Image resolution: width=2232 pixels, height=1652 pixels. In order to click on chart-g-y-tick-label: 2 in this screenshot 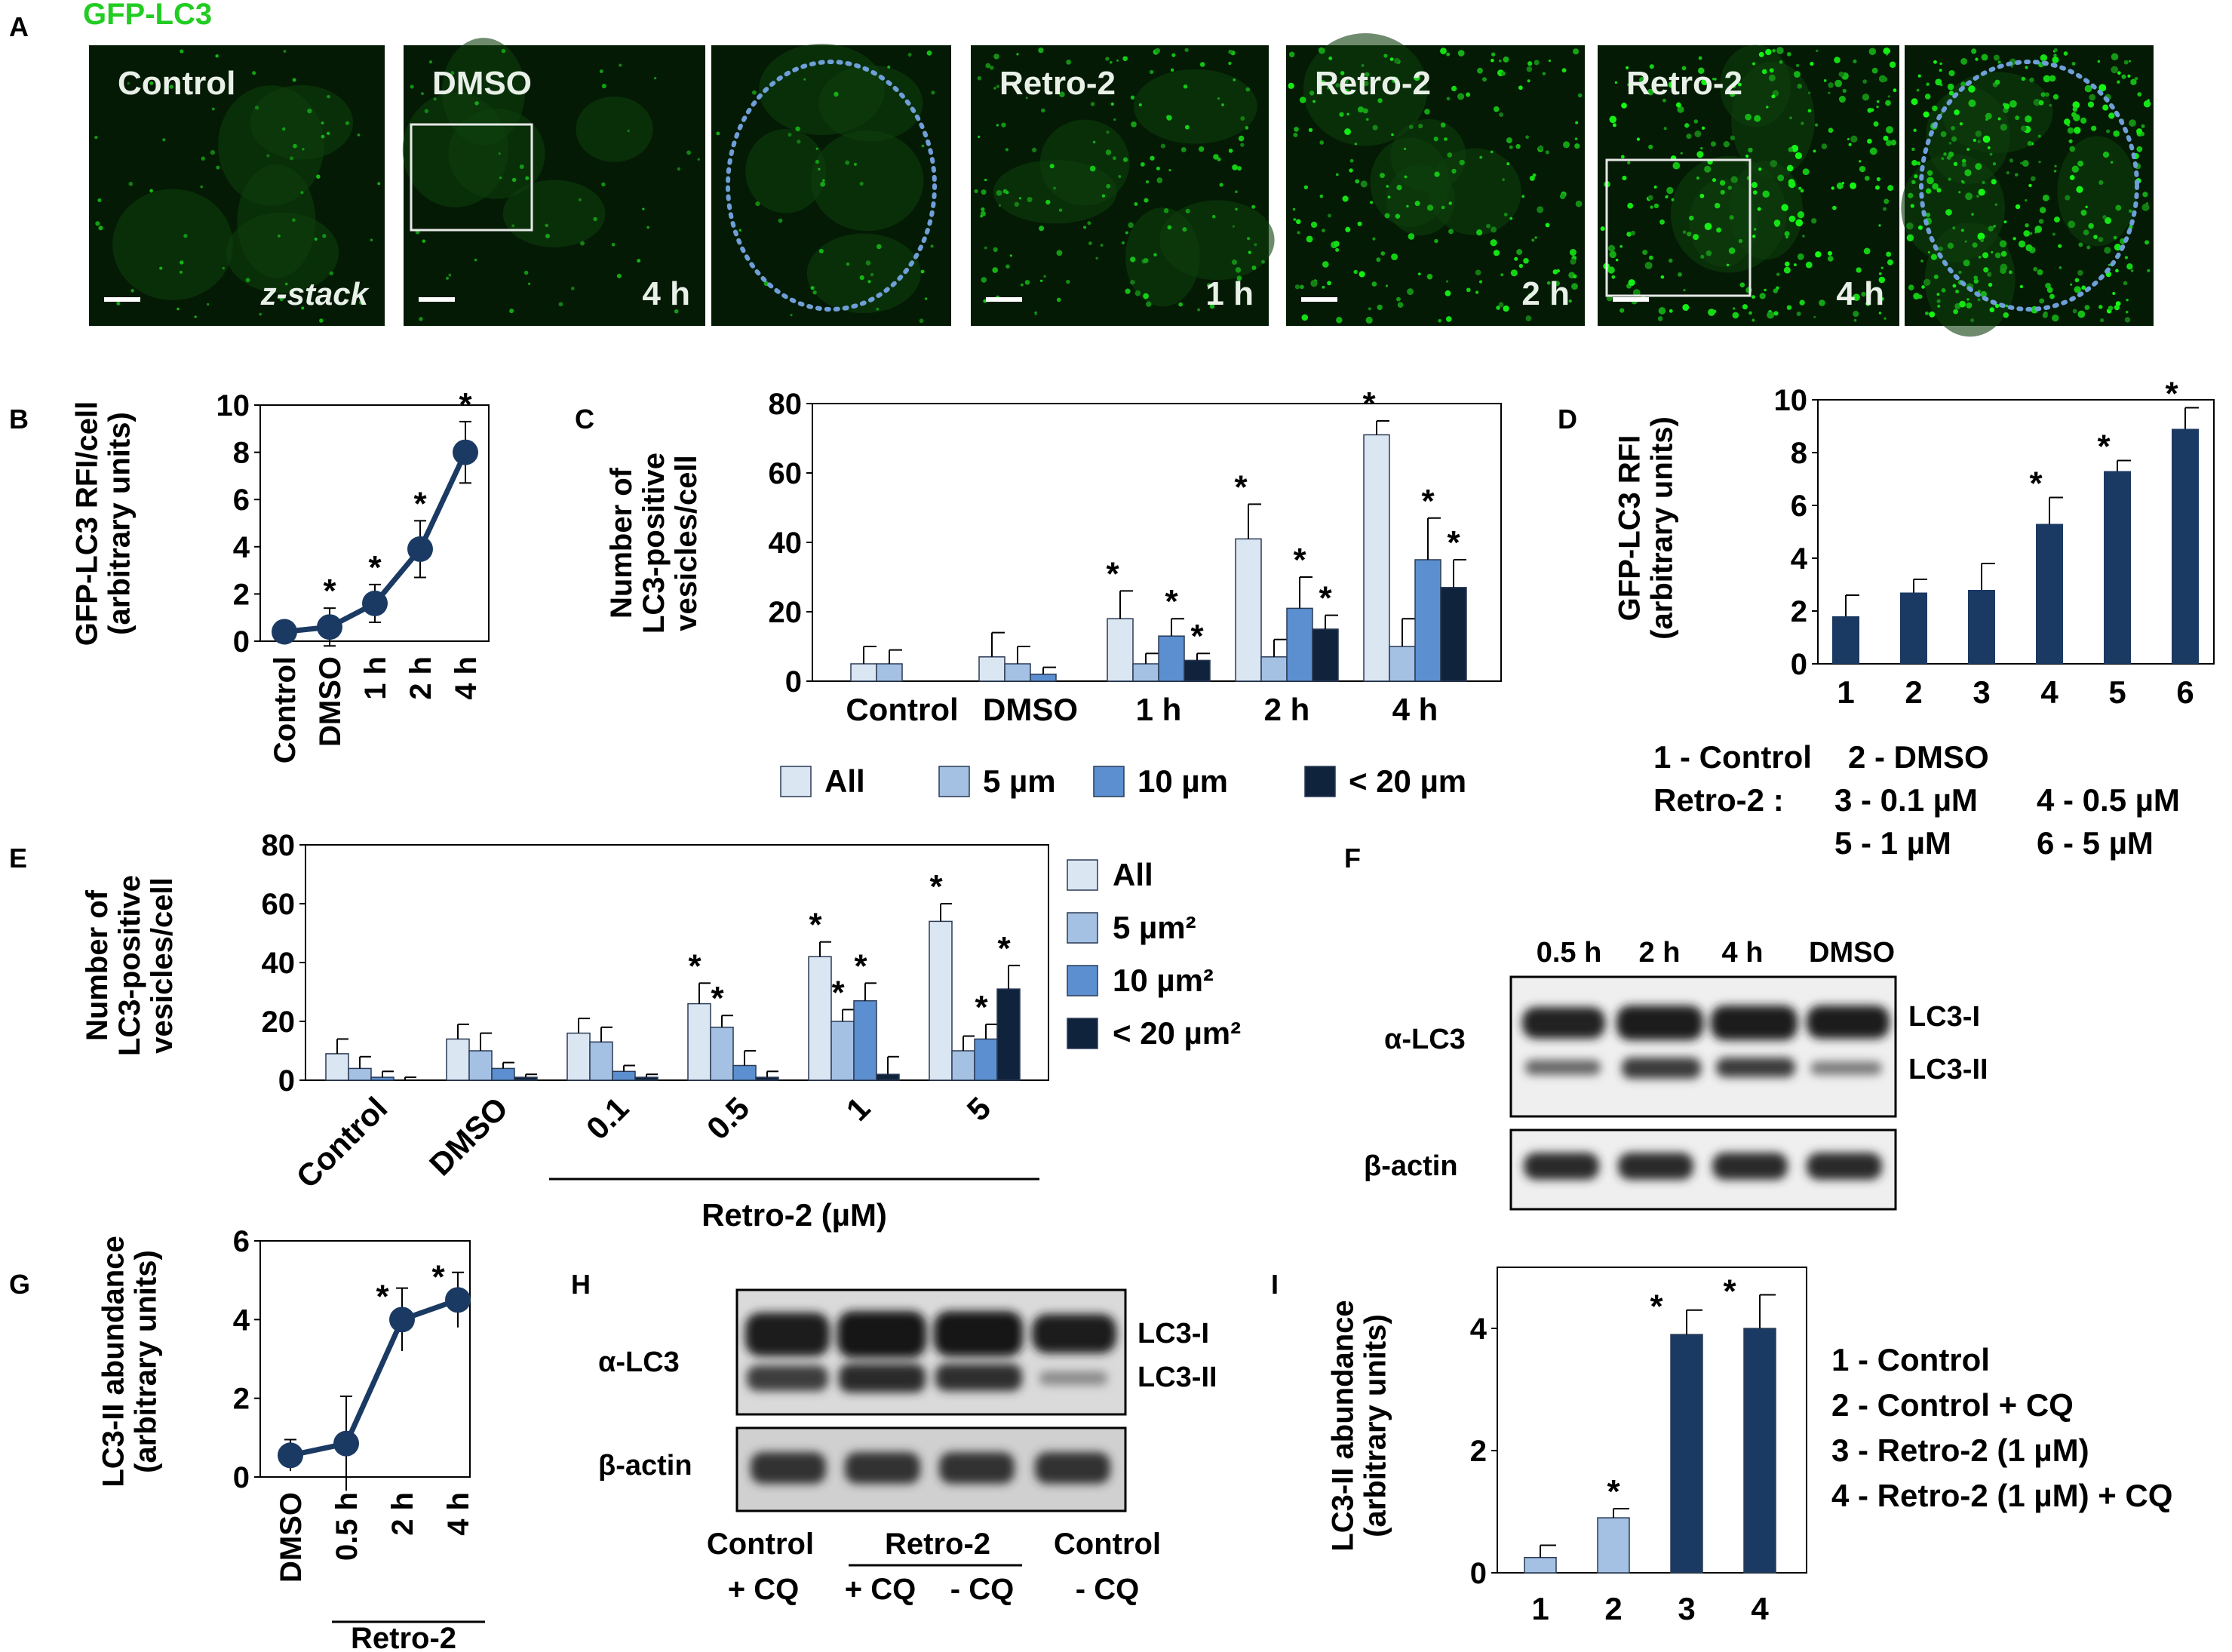, I will do `click(241, 1399)`.